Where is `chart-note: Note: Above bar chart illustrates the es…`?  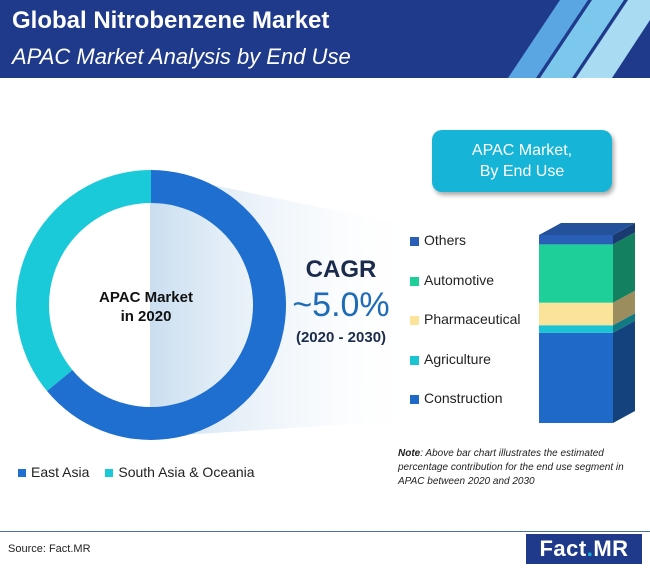
chart-note: Note: Above bar chart illustrates the es… is located at coordinates (522, 468).